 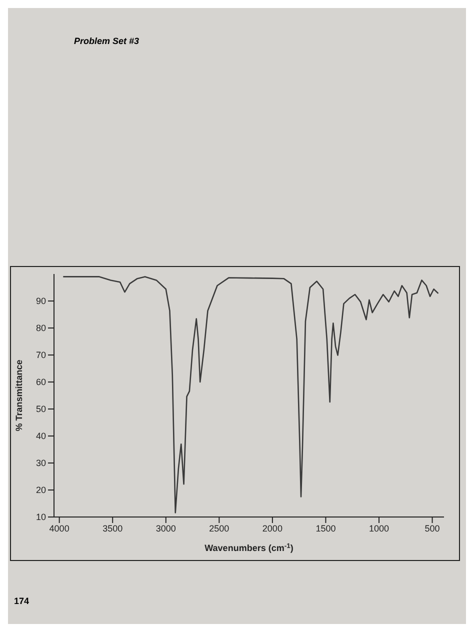 What do you see at coordinates (379, 528) in the screenshot?
I see `x-tick-label: 1000` at bounding box center [379, 528].